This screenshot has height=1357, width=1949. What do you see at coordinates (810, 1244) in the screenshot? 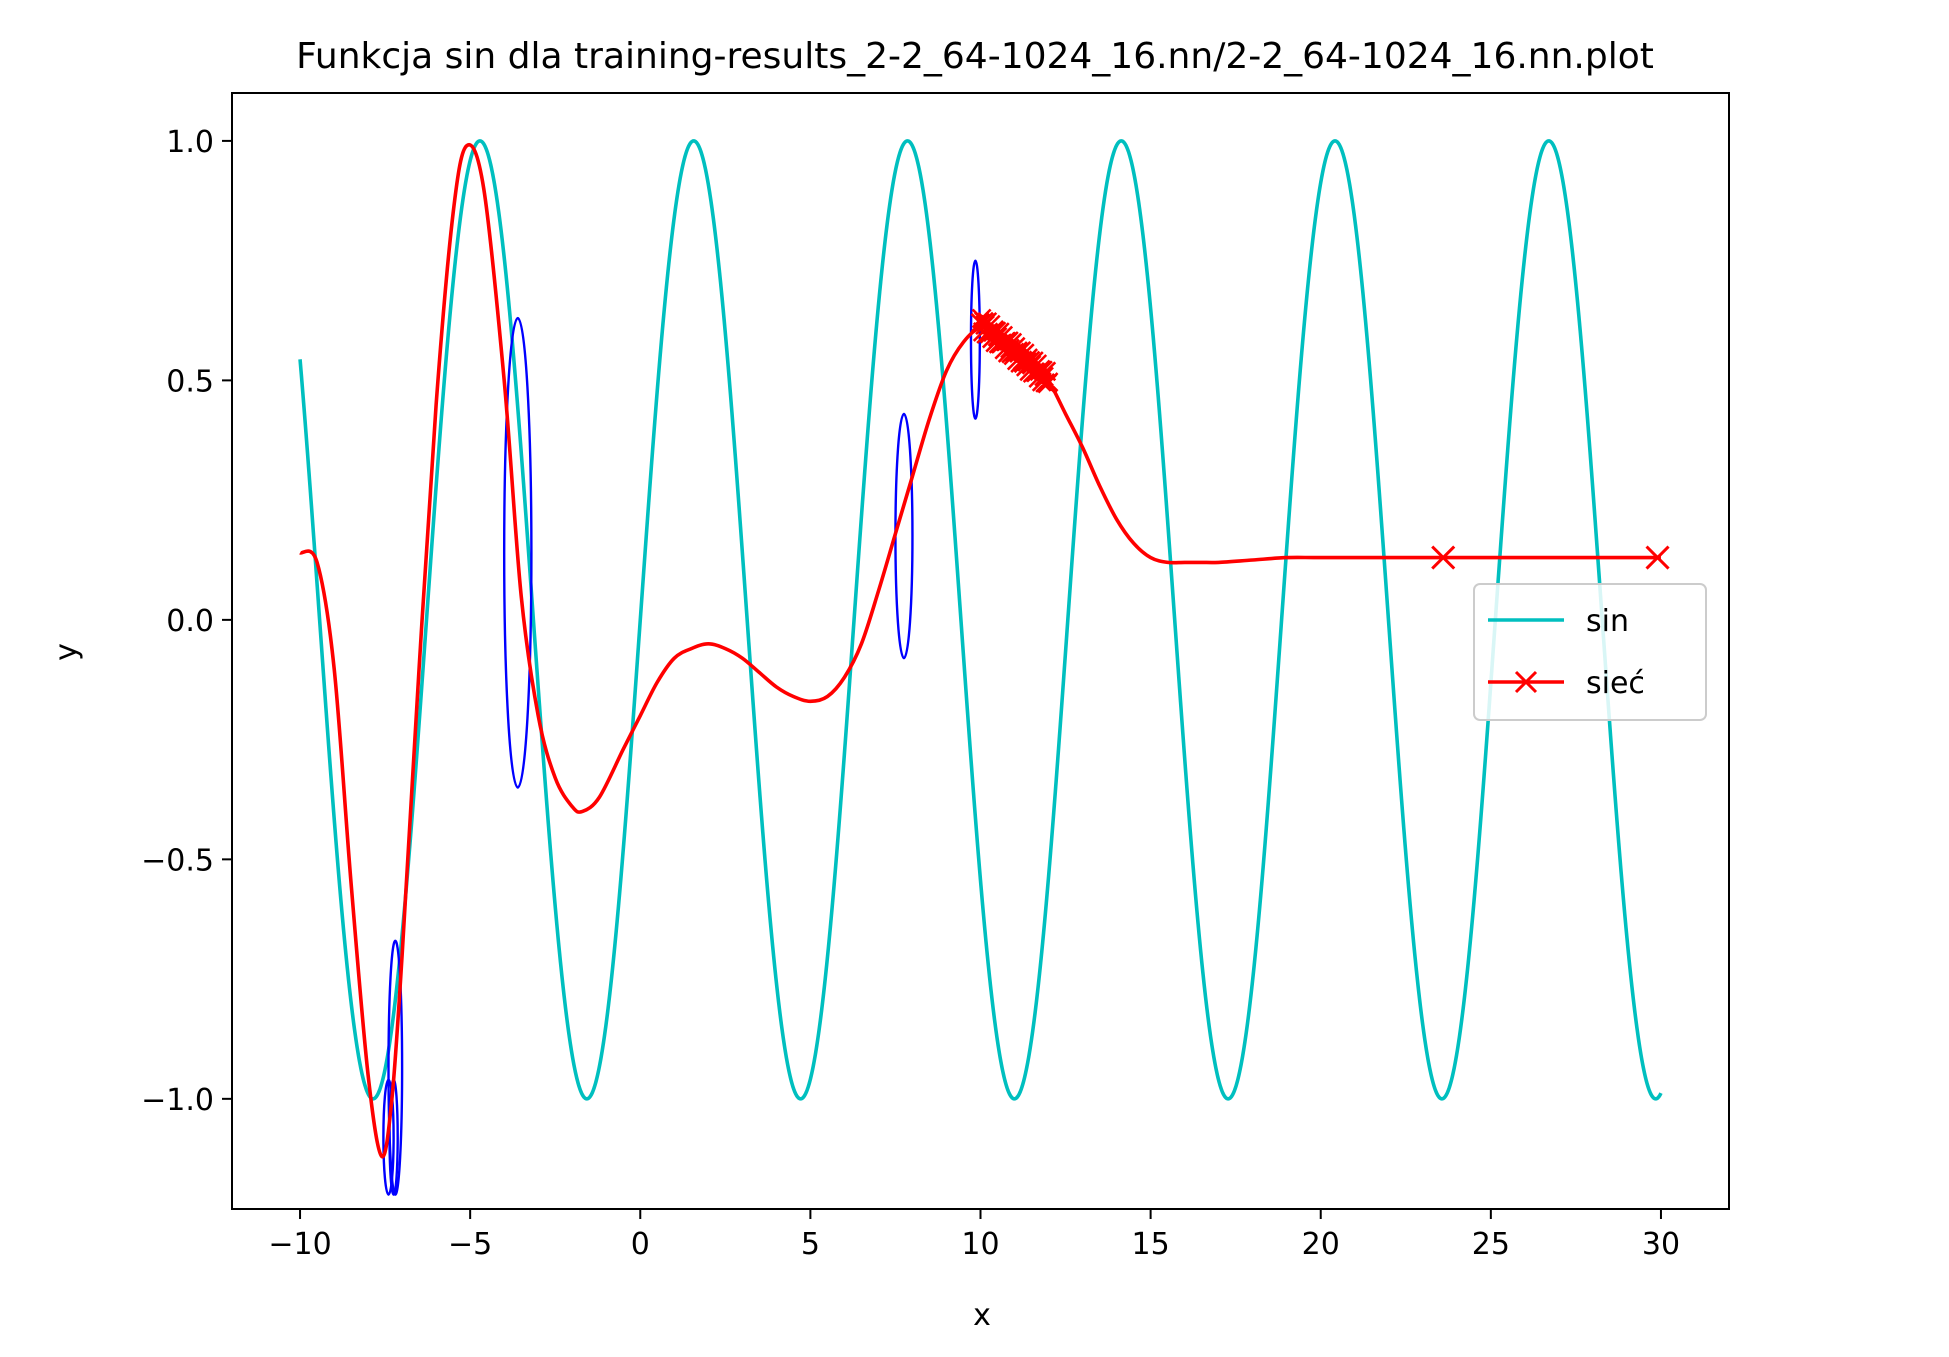
I see `x-tick-label: 5` at bounding box center [810, 1244].